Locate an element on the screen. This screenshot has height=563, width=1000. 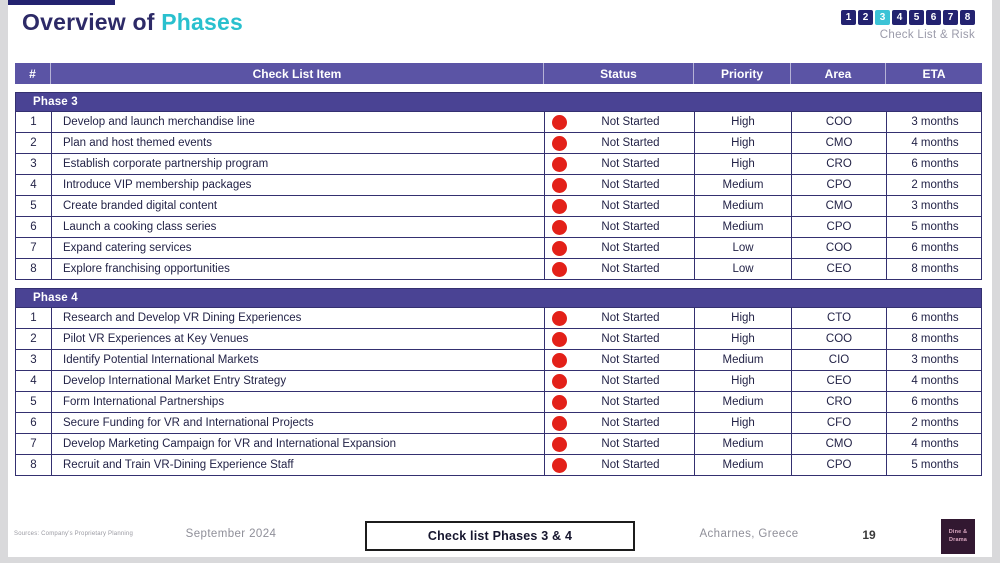
footer-date: September 2024 is located at coordinates (231, 534).